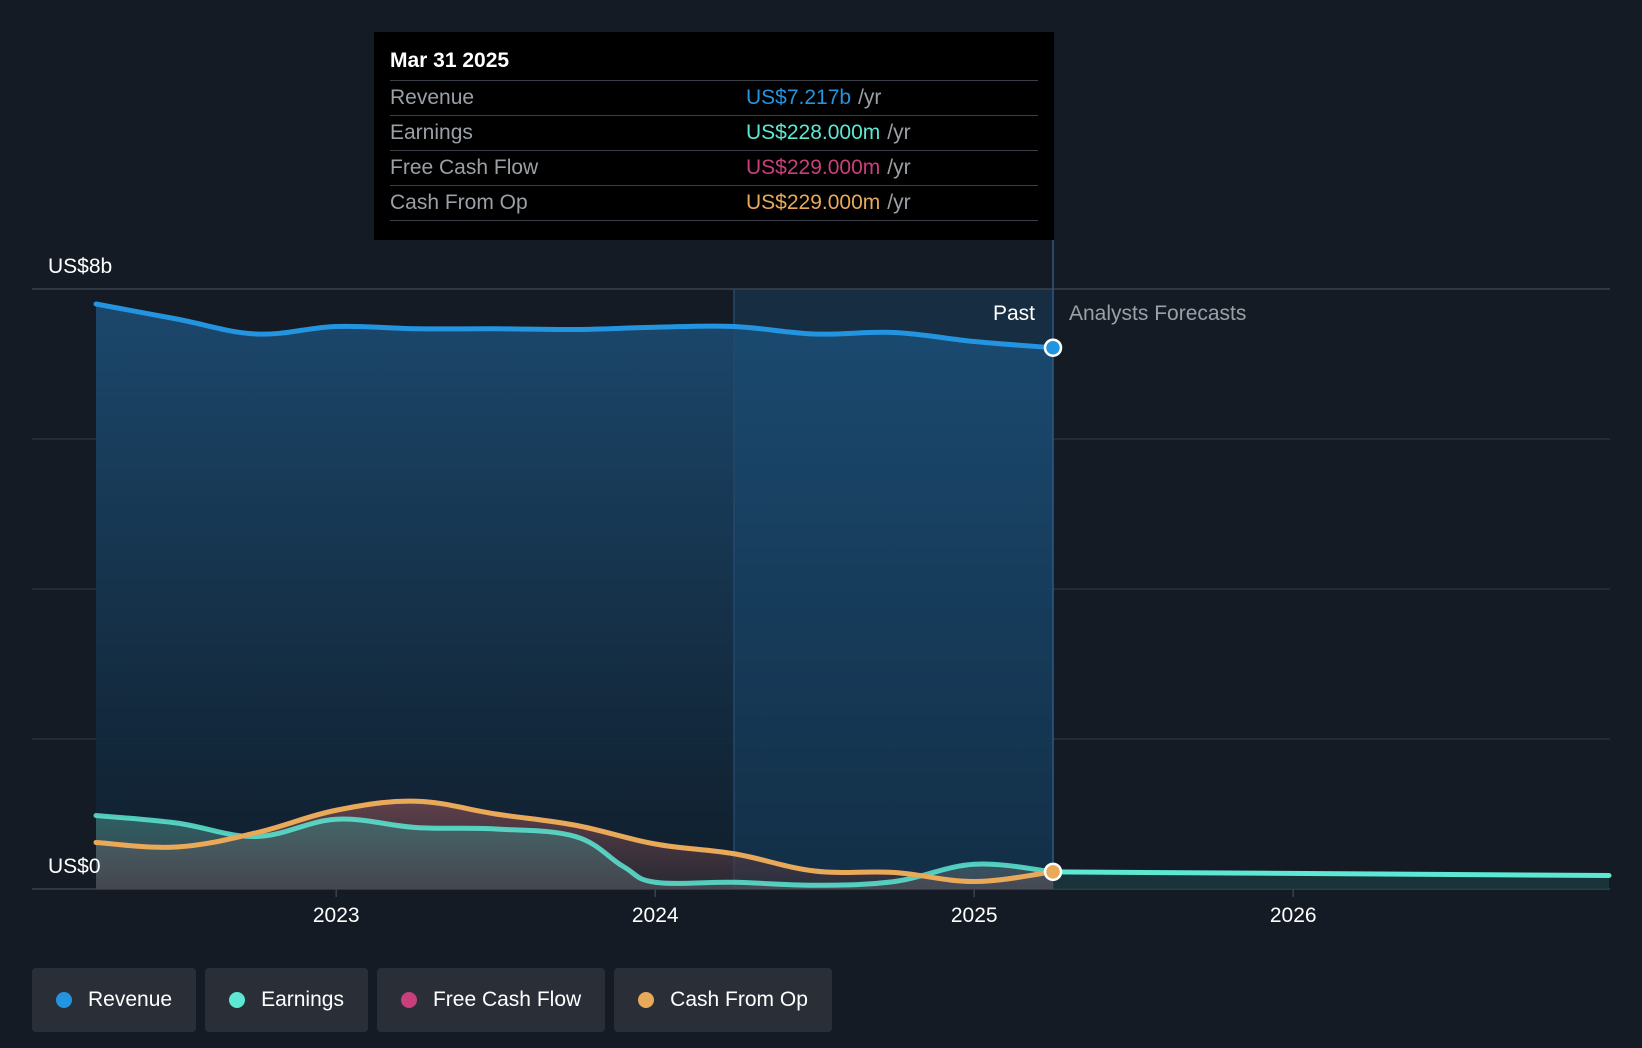 The width and height of the screenshot is (1642, 1048). I want to click on earnings-forecast-line, so click(1331, 873).